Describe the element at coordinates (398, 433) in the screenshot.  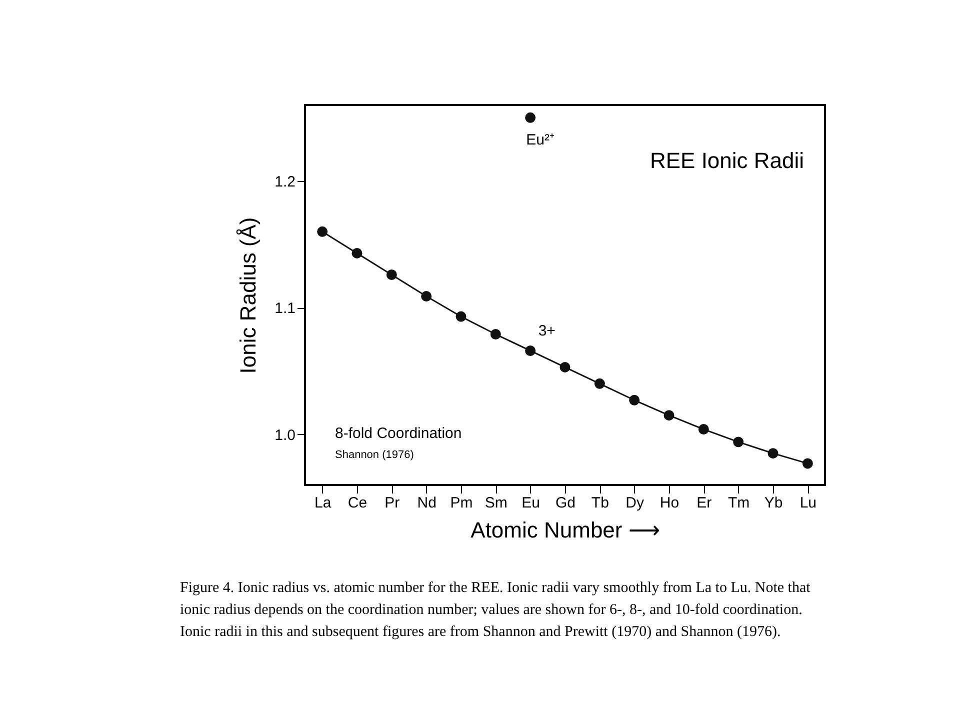
I see `annotation: 8-fold Coordination` at that location.